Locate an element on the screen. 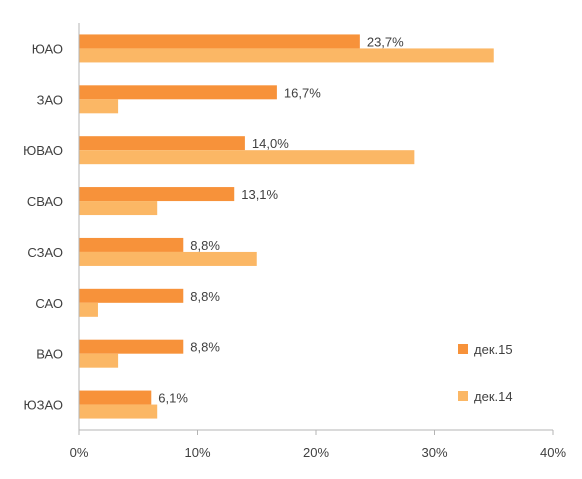 The height and width of the screenshot is (479, 582). category-label-5: САО is located at coordinates (49, 303).